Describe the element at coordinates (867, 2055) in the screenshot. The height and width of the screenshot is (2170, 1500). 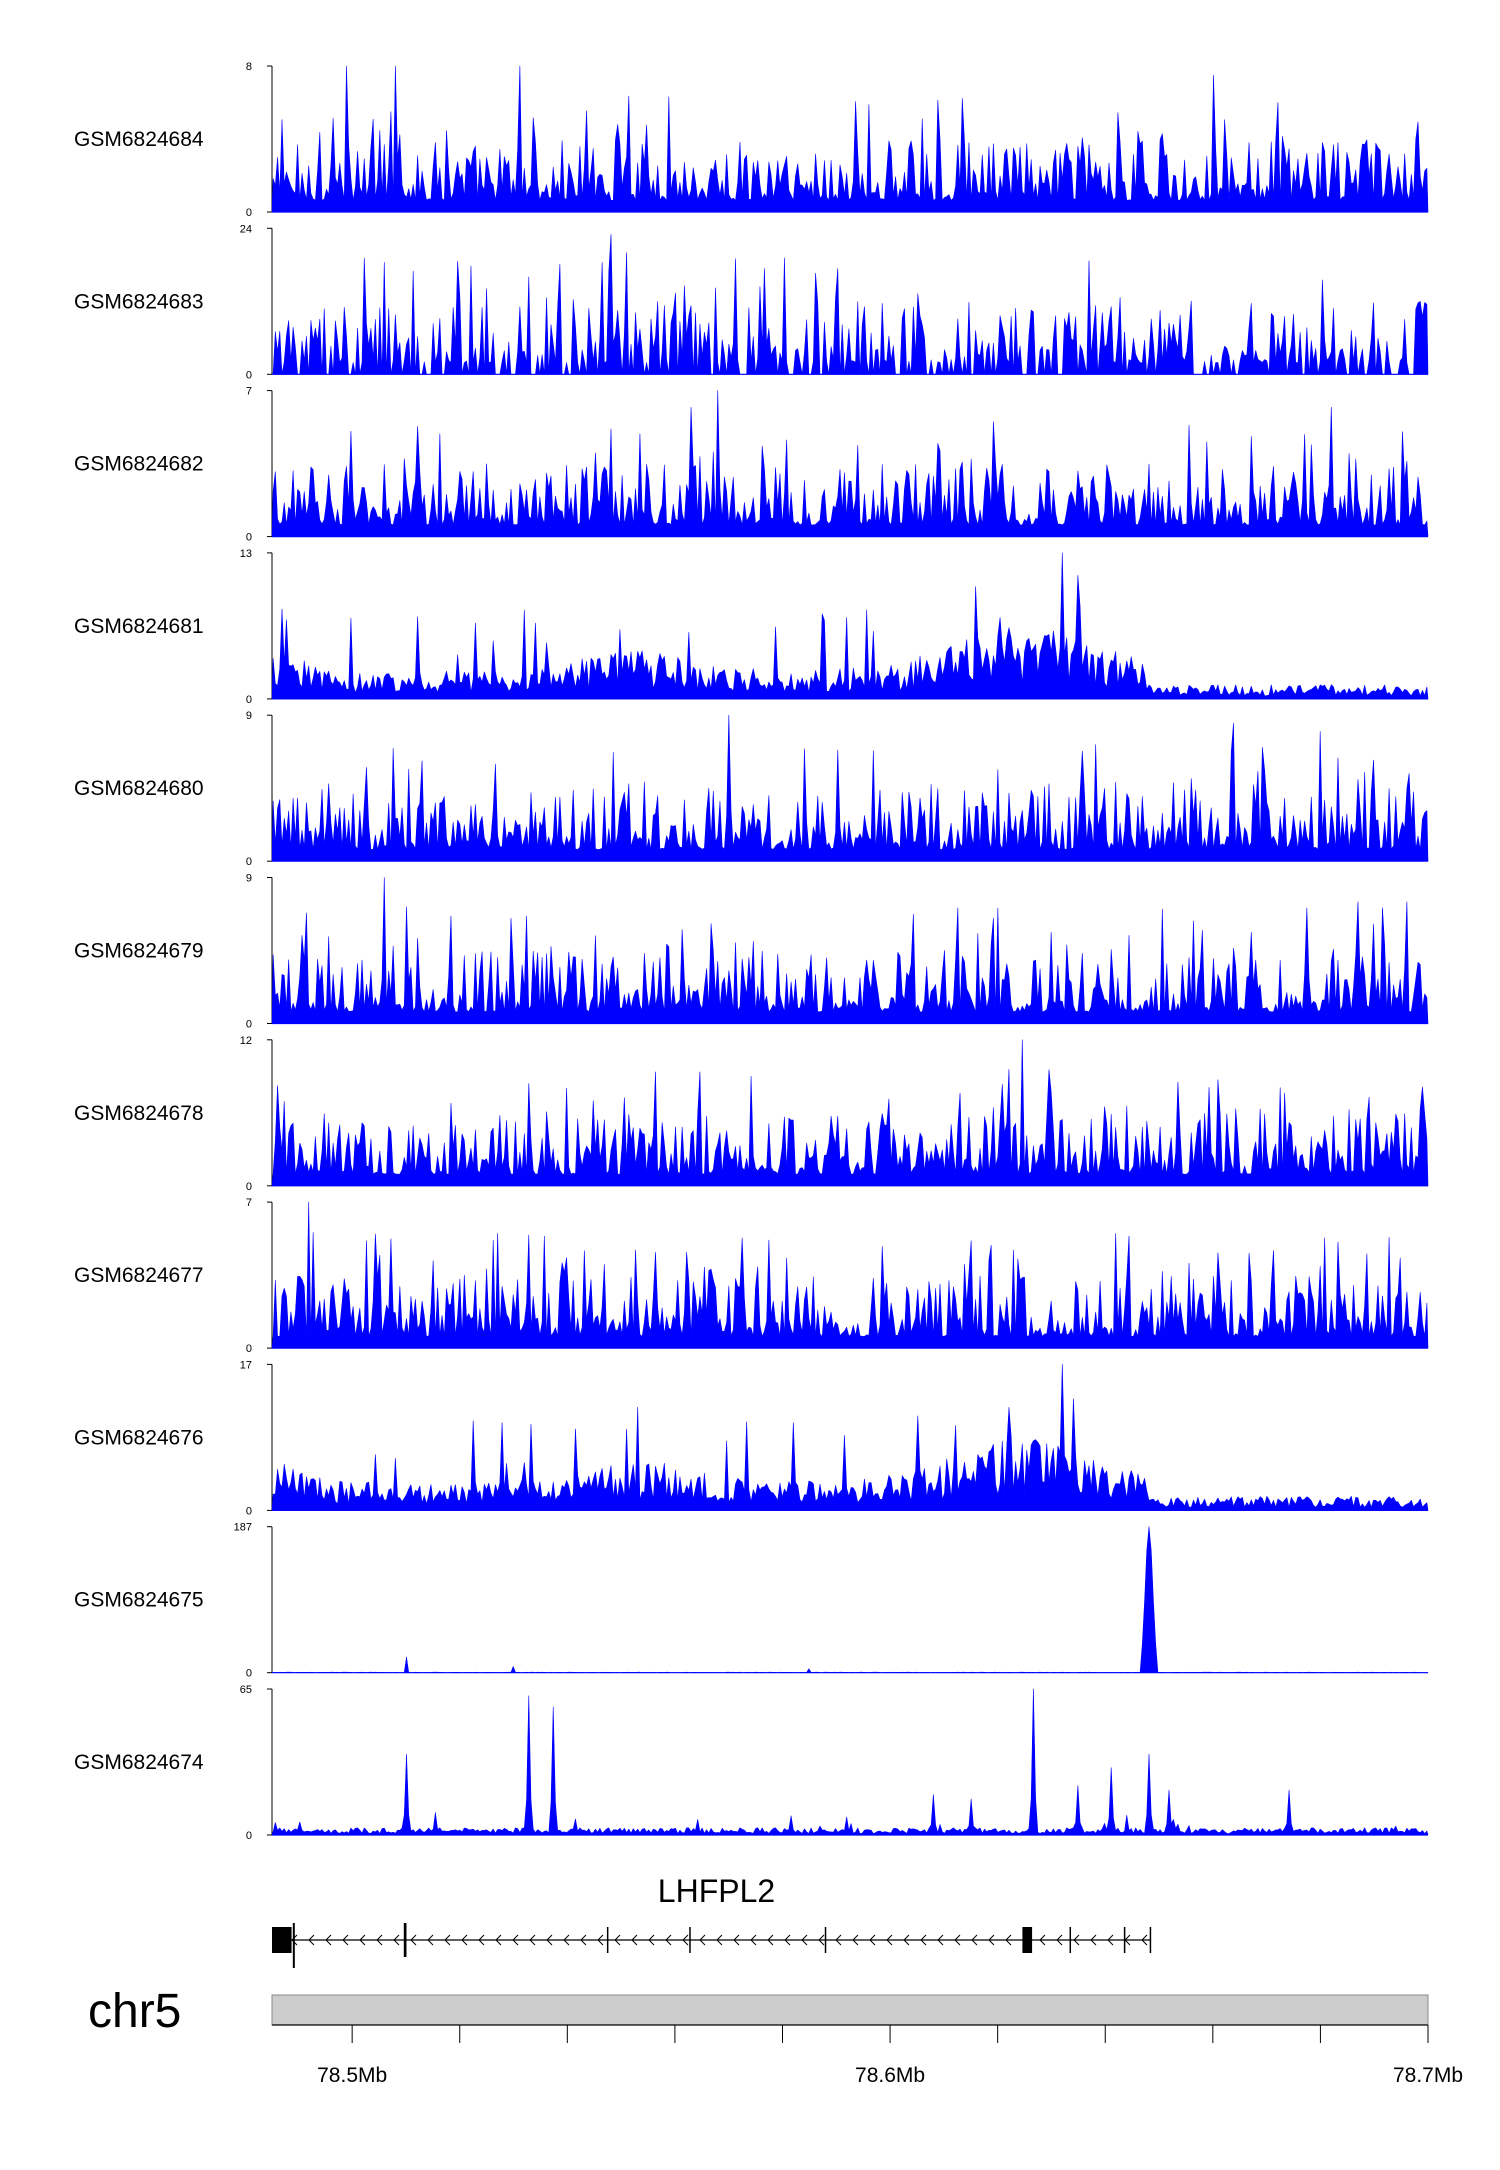
I see `genomic-axis: 78.5Mb 78.6Mb 78.7Mb` at that location.